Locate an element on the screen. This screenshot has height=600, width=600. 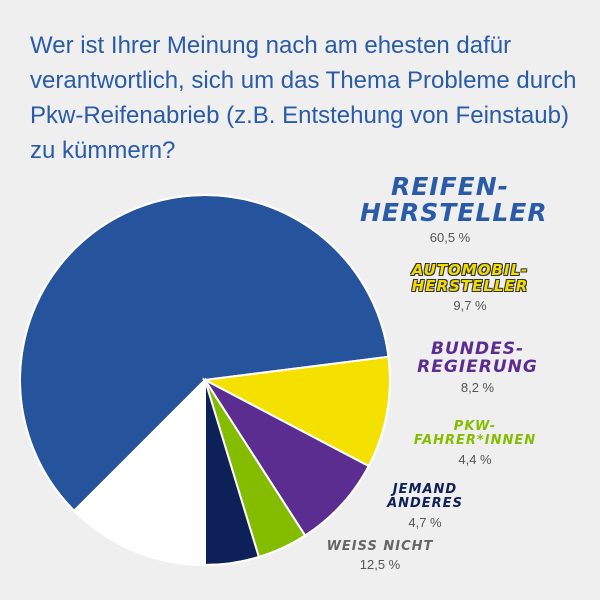
slice-value-label: 8,2 % is located at coordinates (477, 387).